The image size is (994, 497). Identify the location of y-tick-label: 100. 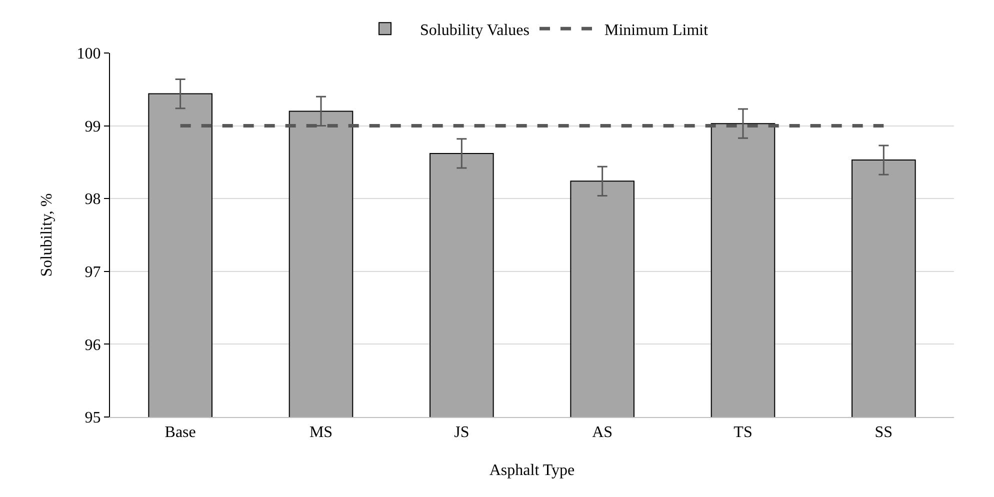
(88, 54).